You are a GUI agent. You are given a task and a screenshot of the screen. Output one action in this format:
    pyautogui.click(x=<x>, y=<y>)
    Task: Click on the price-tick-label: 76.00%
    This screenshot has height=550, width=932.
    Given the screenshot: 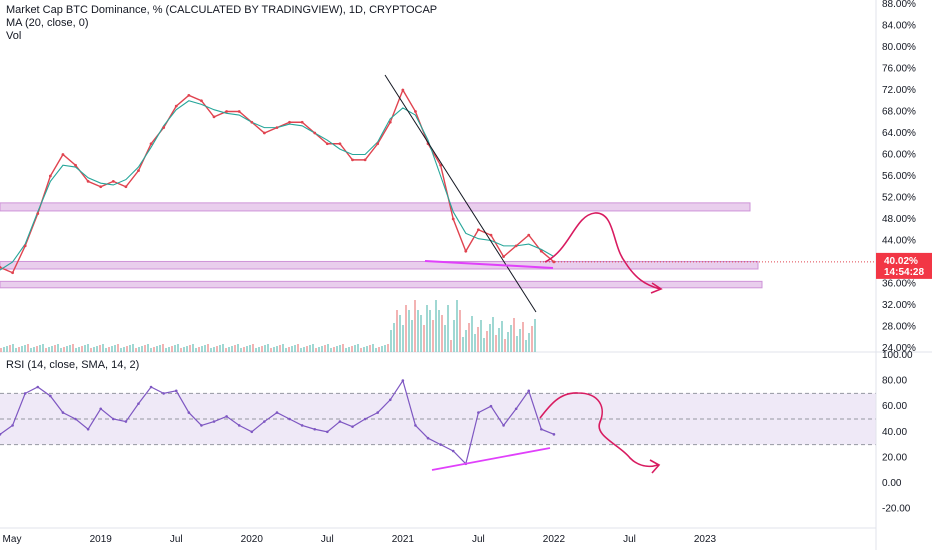 What is the action you would take?
    pyautogui.click(x=899, y=69)
    